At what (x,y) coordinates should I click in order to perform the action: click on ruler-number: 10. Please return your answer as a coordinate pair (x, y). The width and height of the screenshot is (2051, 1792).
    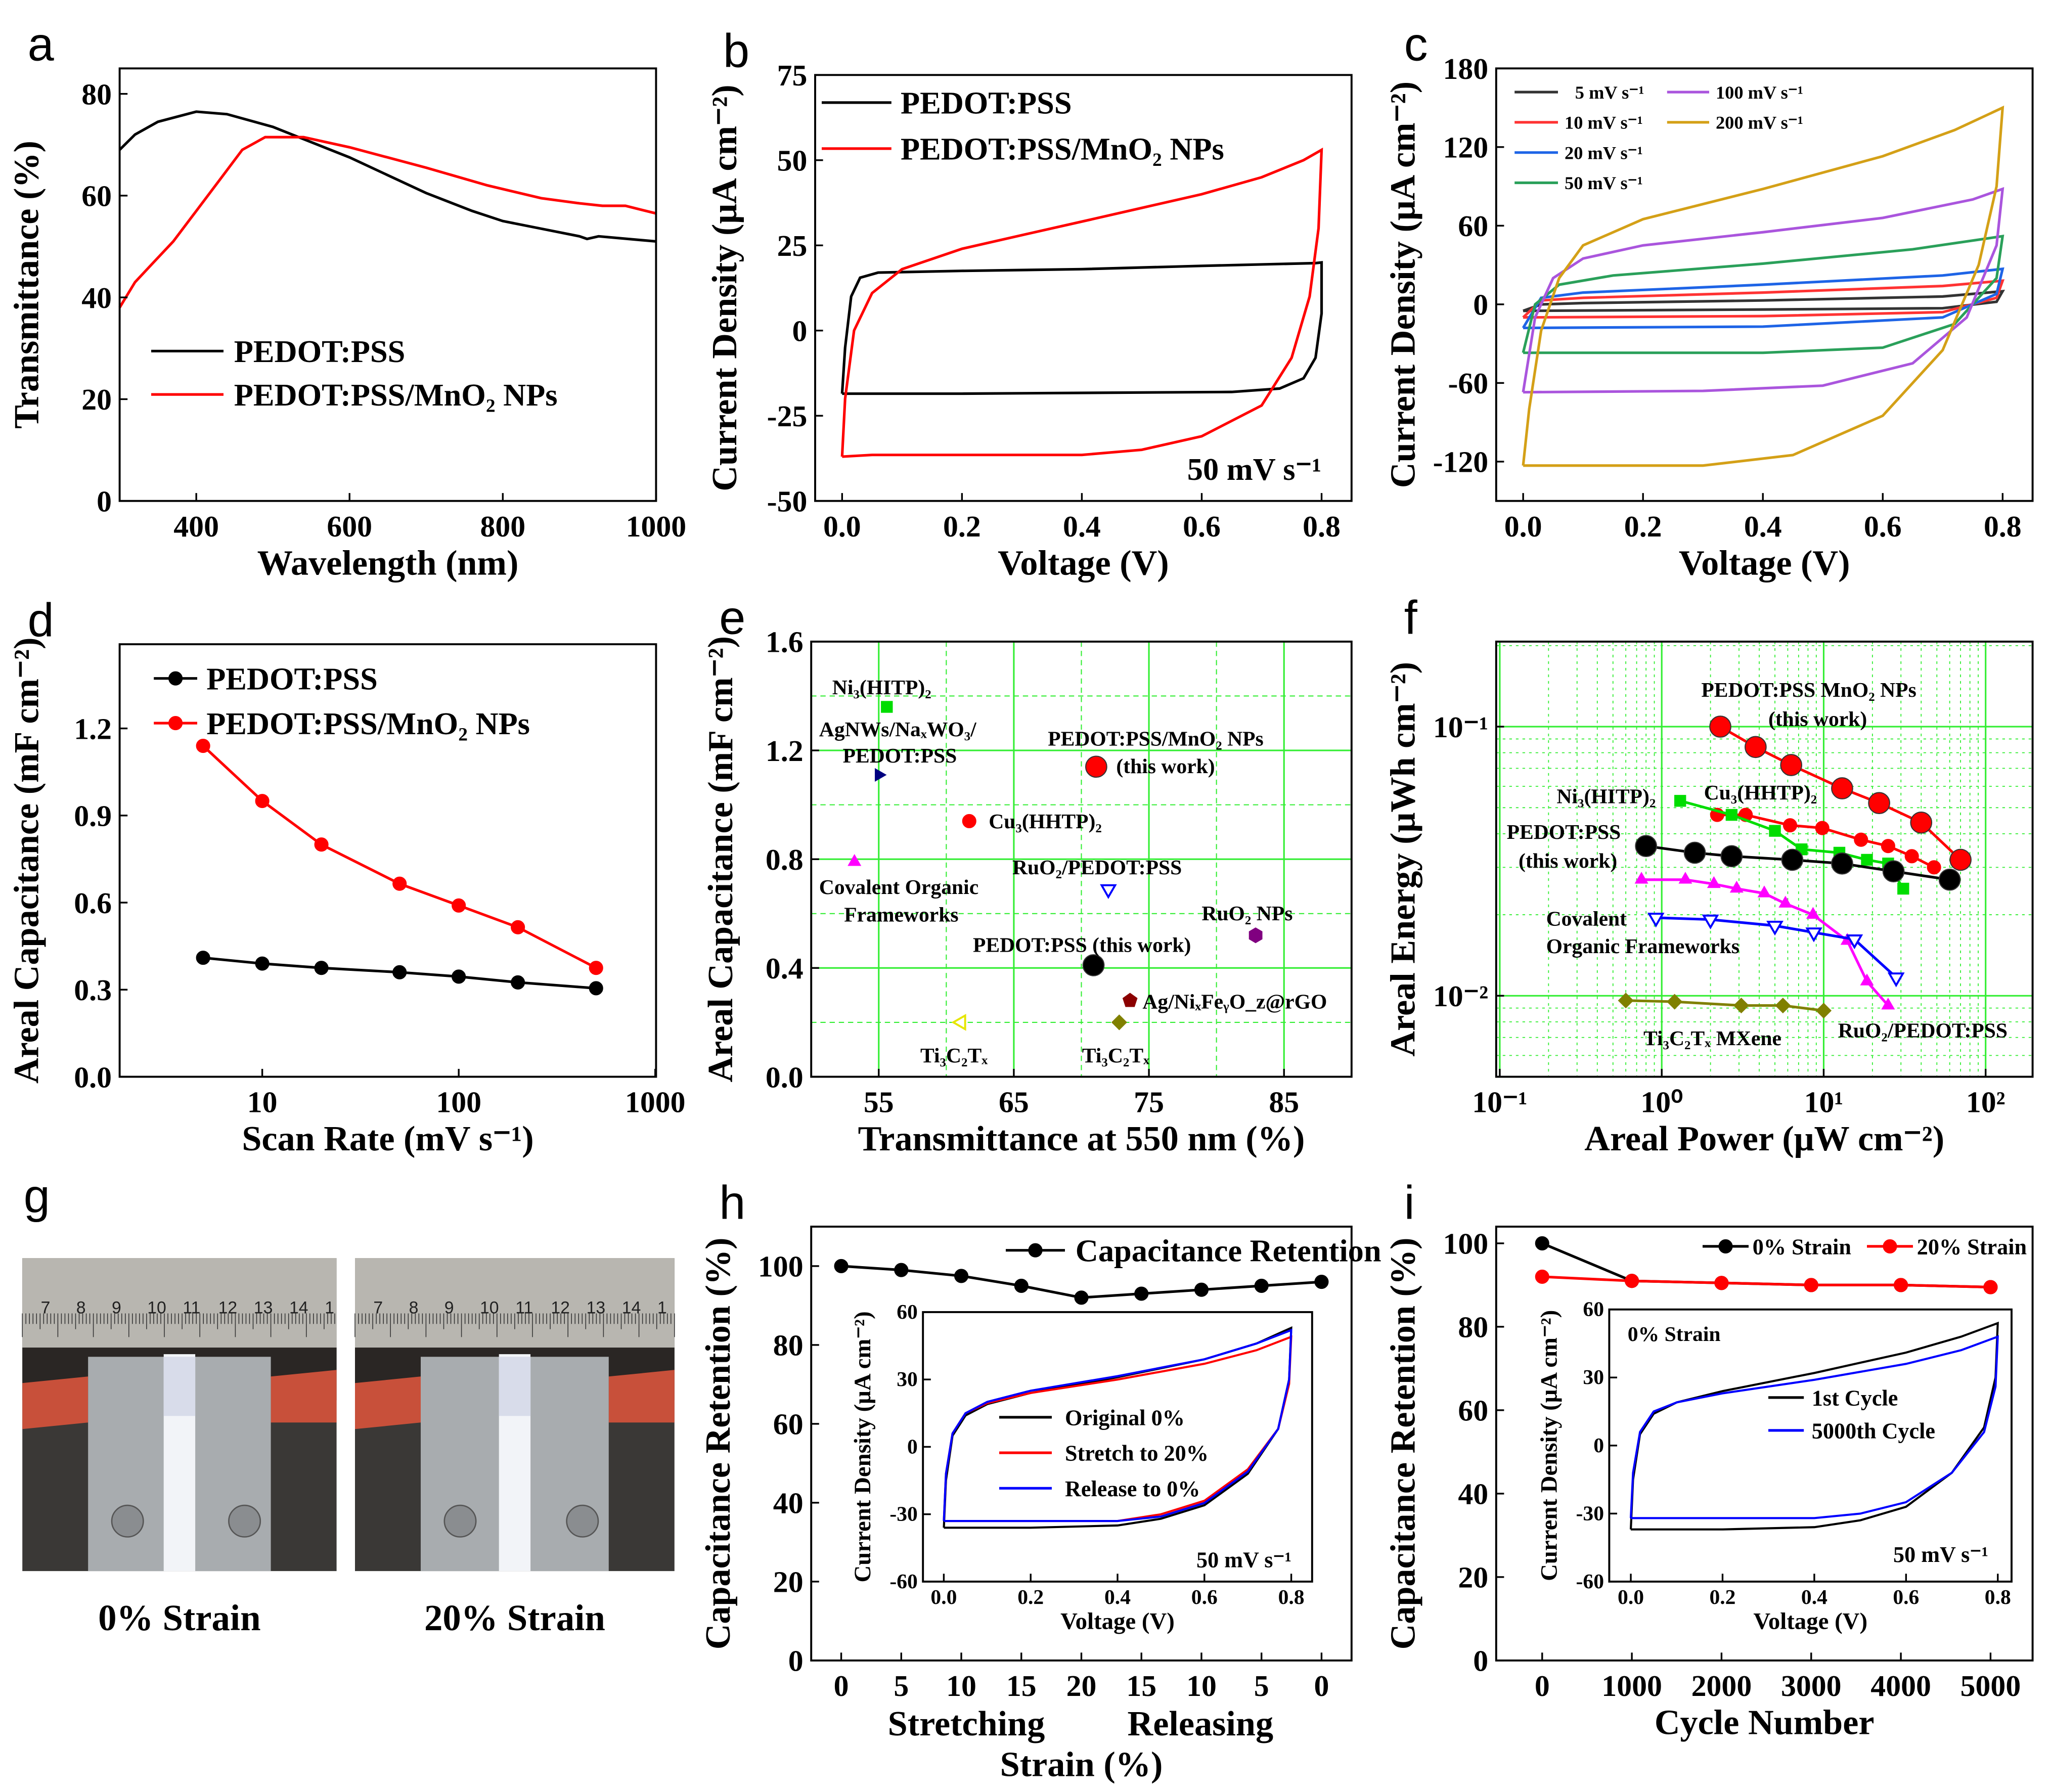
    Looking at the image, I should click on (156, 1308).